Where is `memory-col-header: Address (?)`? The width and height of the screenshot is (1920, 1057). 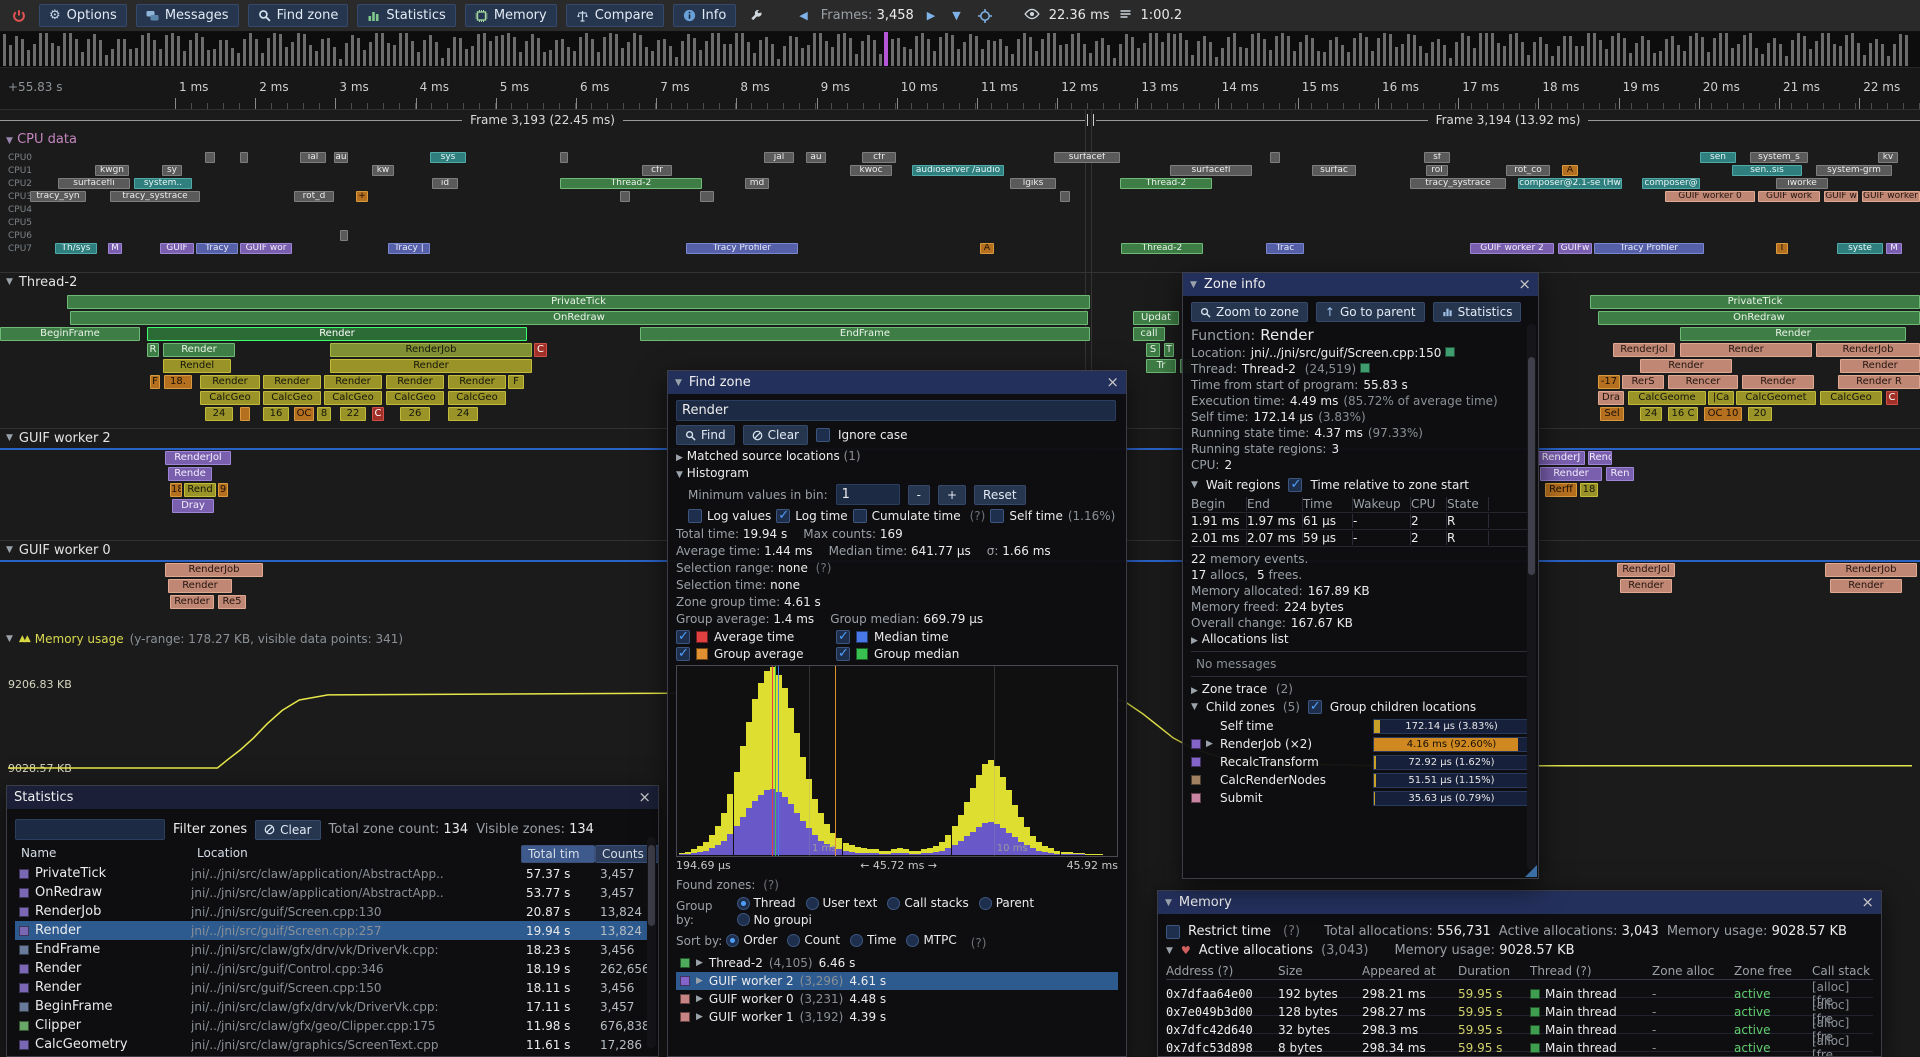 memory-col-header: Address (?) is located at coordinates (1200, 970).